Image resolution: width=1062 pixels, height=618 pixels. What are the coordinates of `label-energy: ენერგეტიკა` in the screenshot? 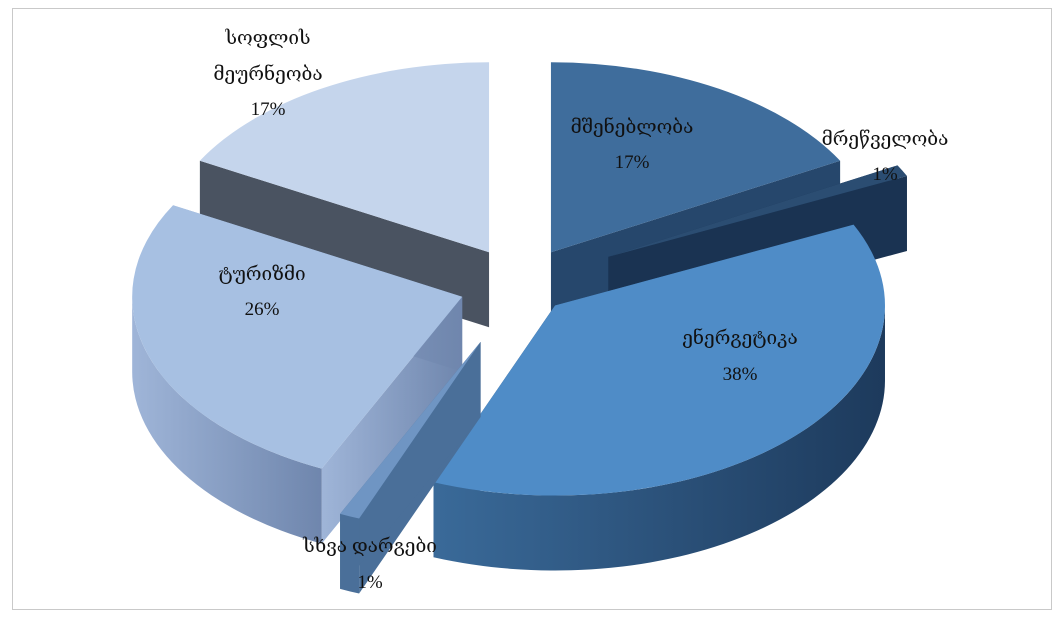 It's located at (739, 338).